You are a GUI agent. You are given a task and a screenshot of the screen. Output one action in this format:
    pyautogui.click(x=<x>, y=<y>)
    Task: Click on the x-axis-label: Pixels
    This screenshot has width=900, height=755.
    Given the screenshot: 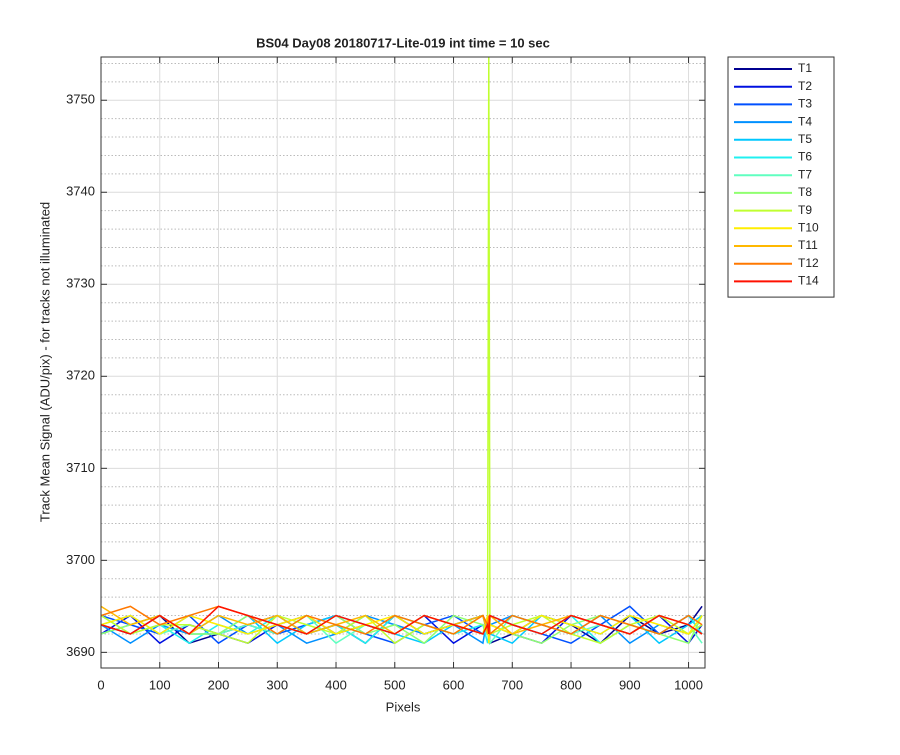 What is the action you would take?
    pyautogui.click(x=403, y=706)
    